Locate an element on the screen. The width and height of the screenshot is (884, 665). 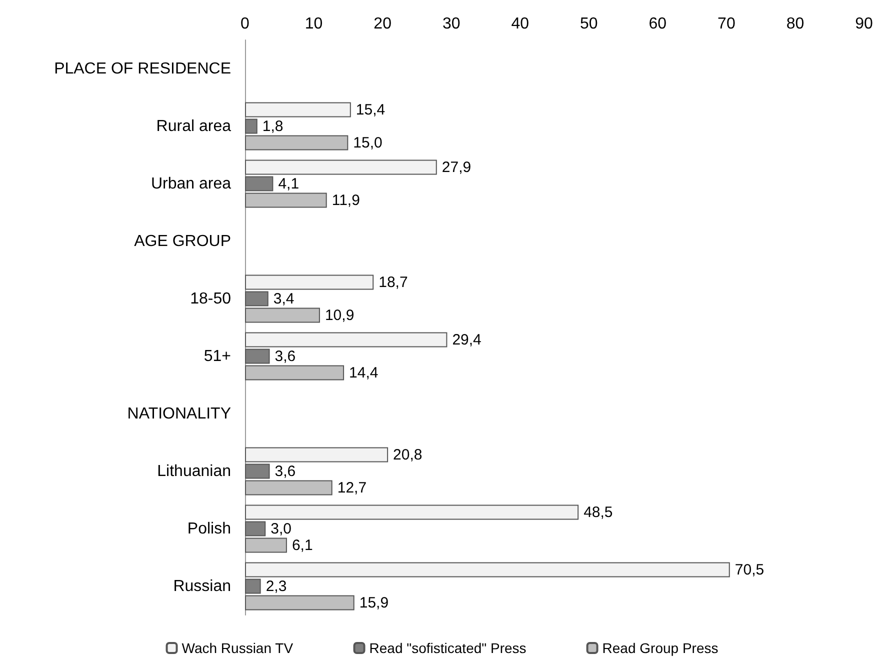
x-tick-label: 60 is located at coordinates (657, 24).